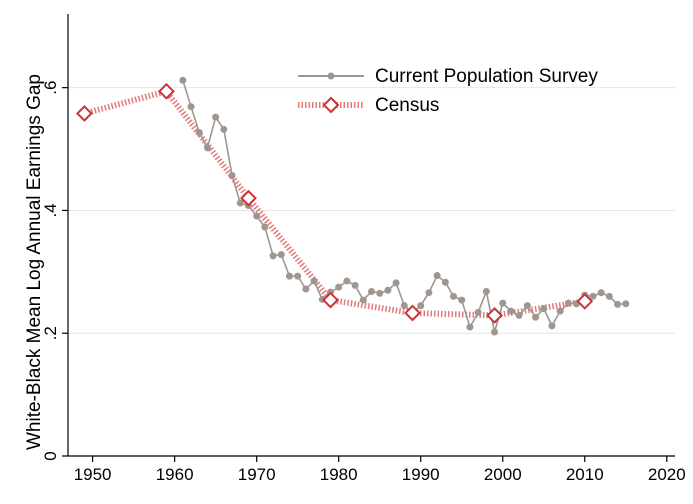 The height and width of the screenshot is (504, 693). Describe the element at coordinates (331, 105) in the screenshot. I see `legend-census-marker` at that location.